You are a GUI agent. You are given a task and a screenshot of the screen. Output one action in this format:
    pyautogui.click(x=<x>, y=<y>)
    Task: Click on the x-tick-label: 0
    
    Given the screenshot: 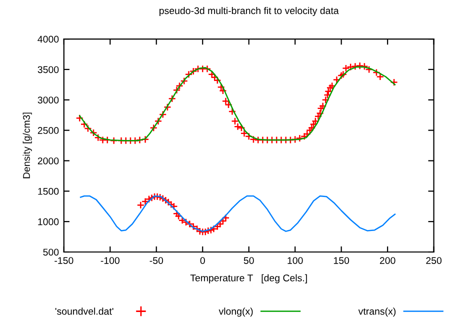 What is the action you would take?
    pyautogui.click(x=202, y=260)
    